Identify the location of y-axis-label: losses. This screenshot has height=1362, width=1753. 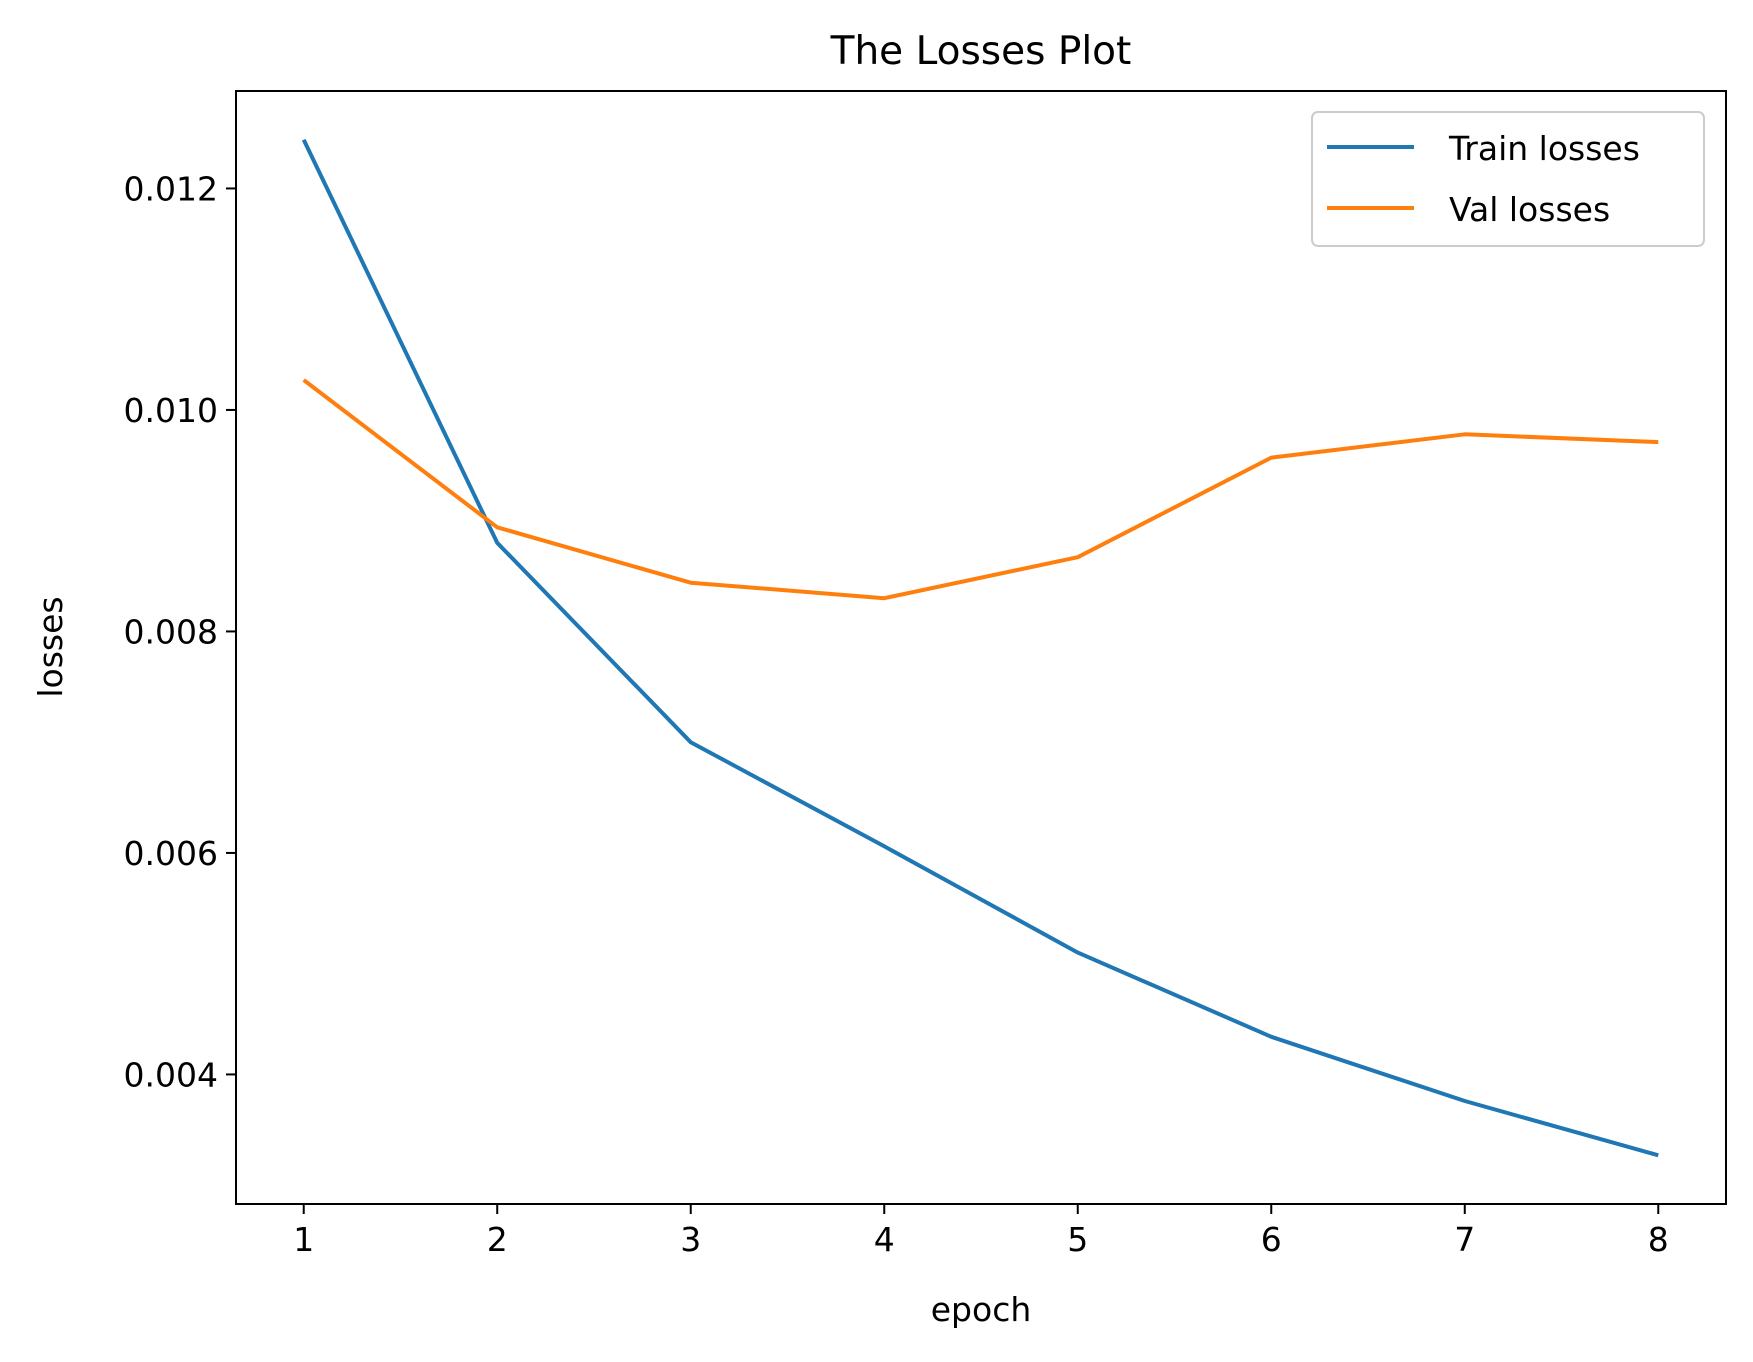
(50, 646).